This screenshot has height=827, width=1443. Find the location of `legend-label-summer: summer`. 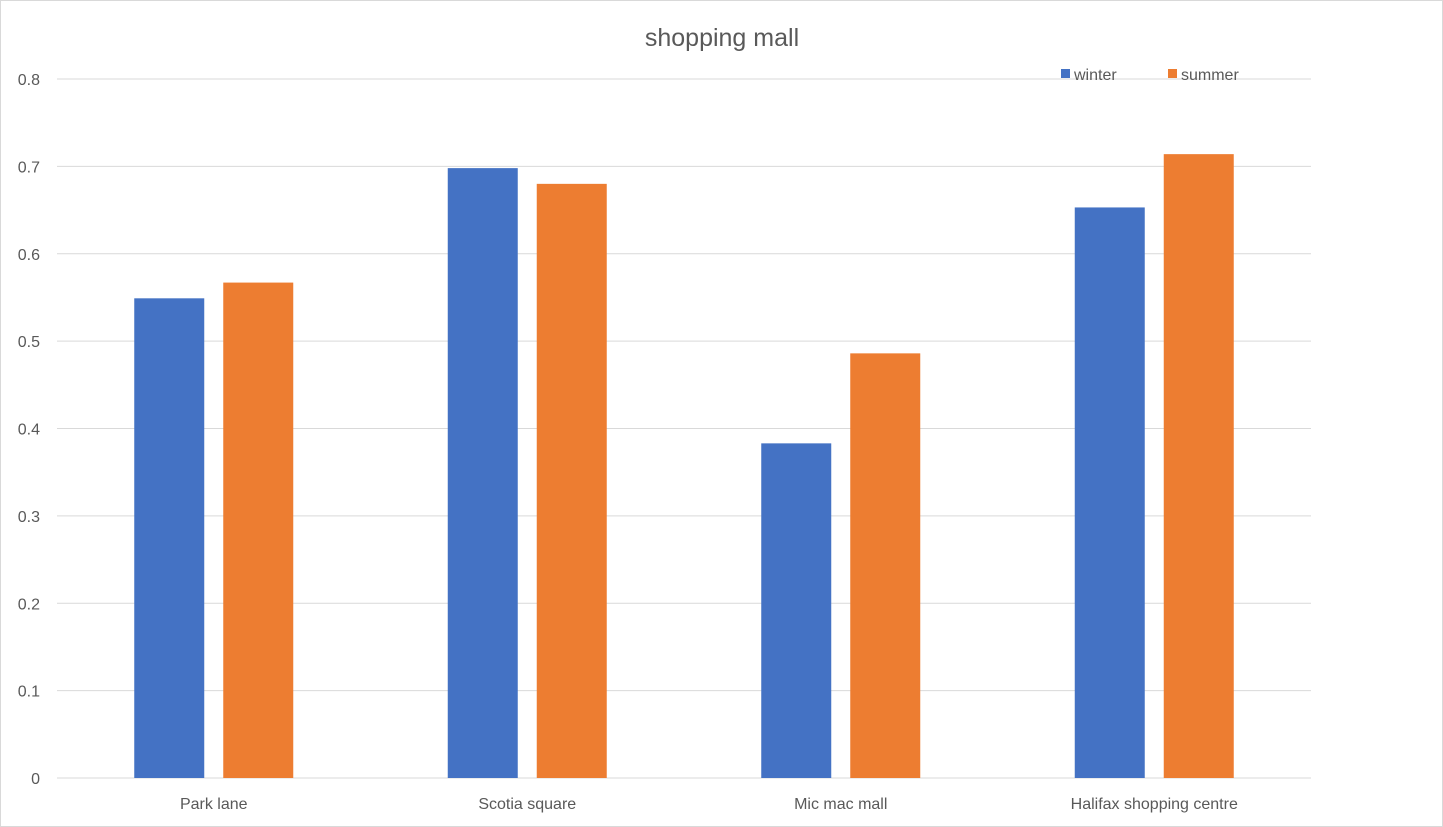

legend-label-summer: summer is located at coordinates (1210, 75).